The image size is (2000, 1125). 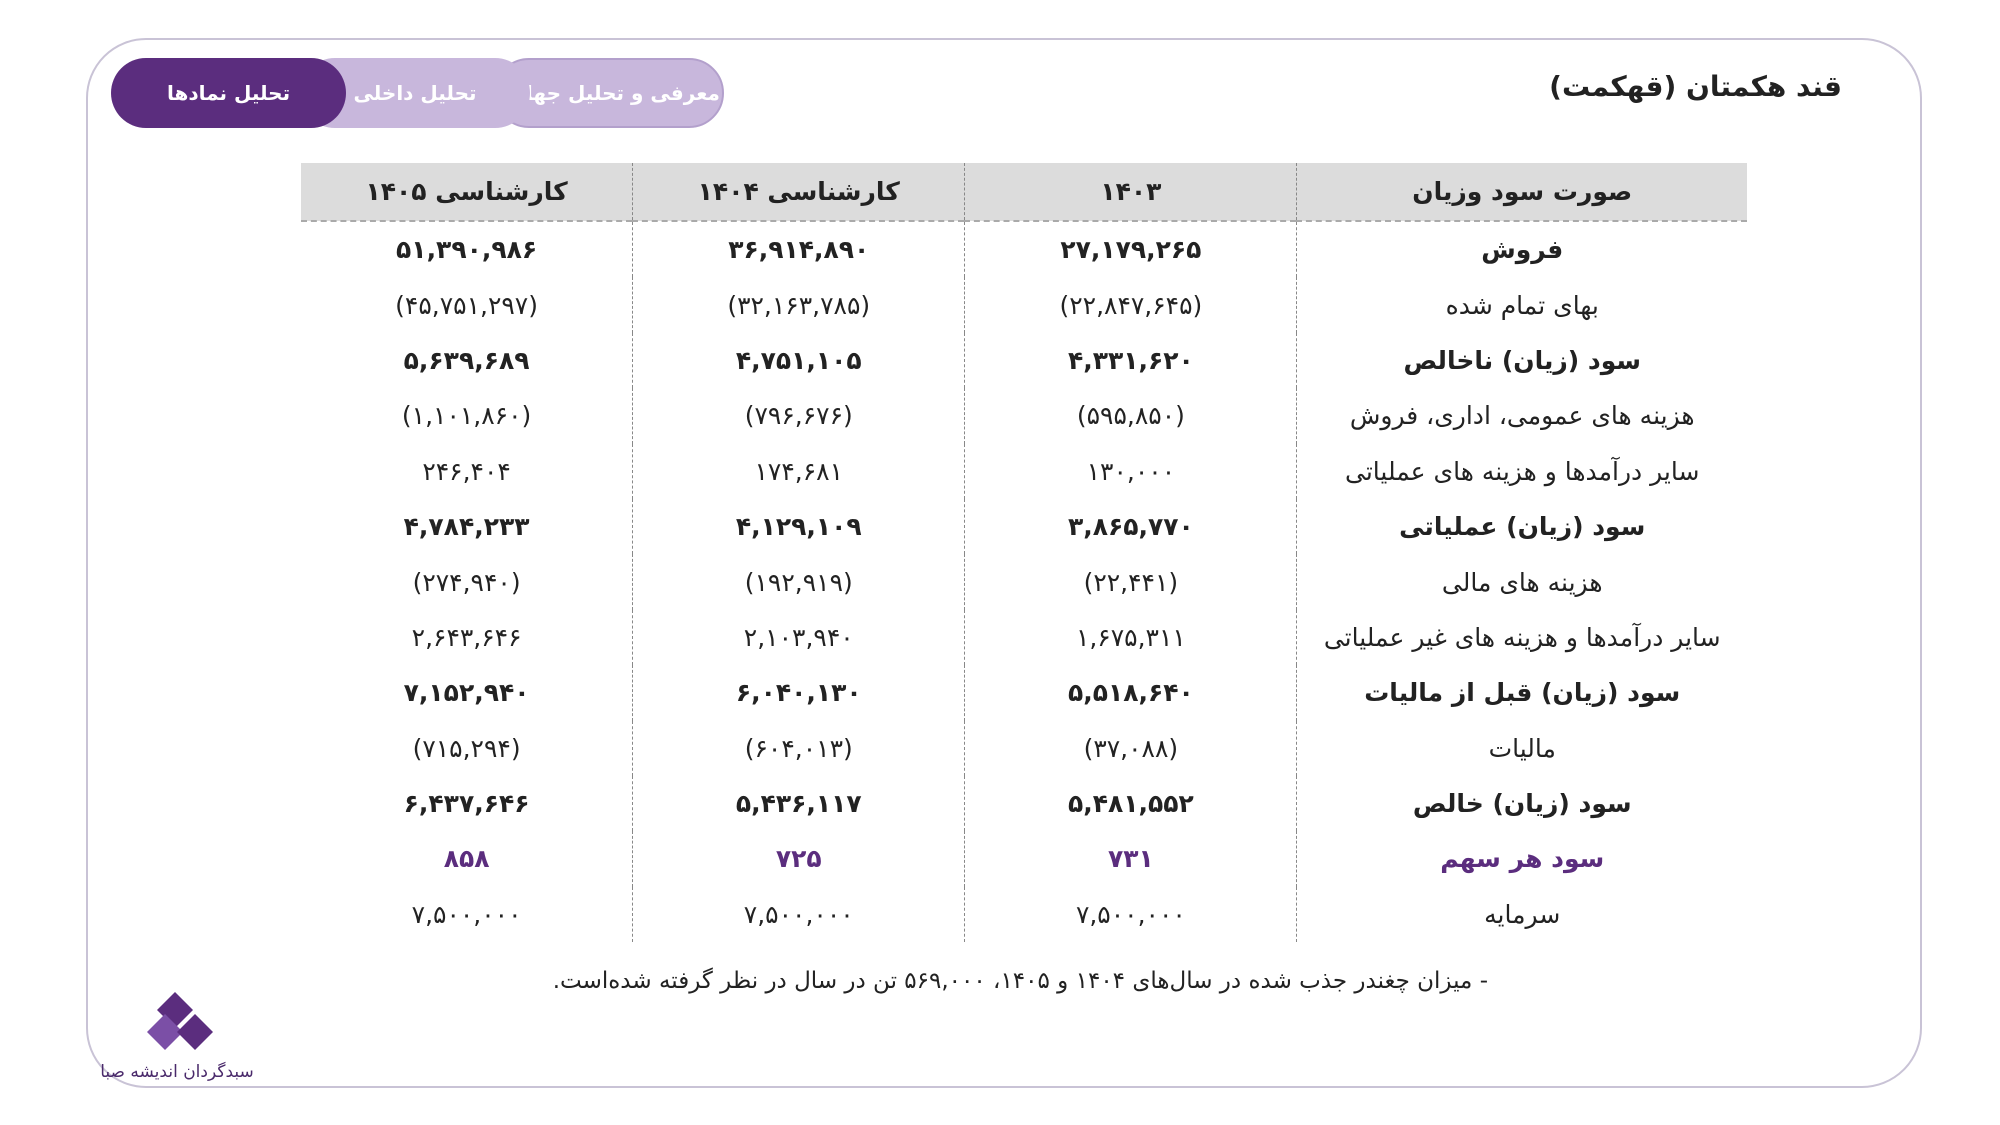 I want to click on cell: (۶۰۴,۰۱۳), so click(x=799, y=748).